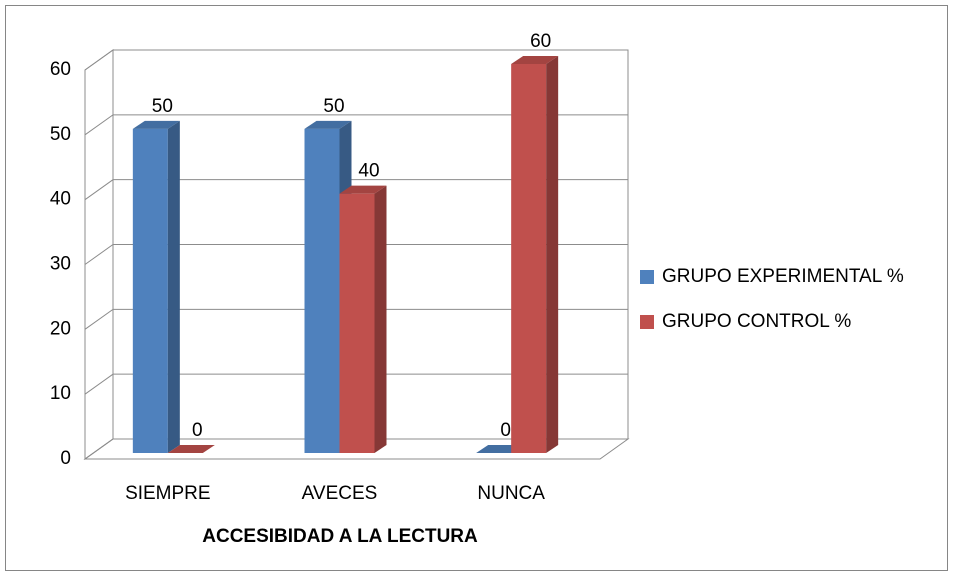 The height and width of the screenshot is (577, 954). What do you see at coordinates (756, 321) in the screenshot?
I see `legend-label: GRUPO CONTROL %` at bounding box center [756, 321].